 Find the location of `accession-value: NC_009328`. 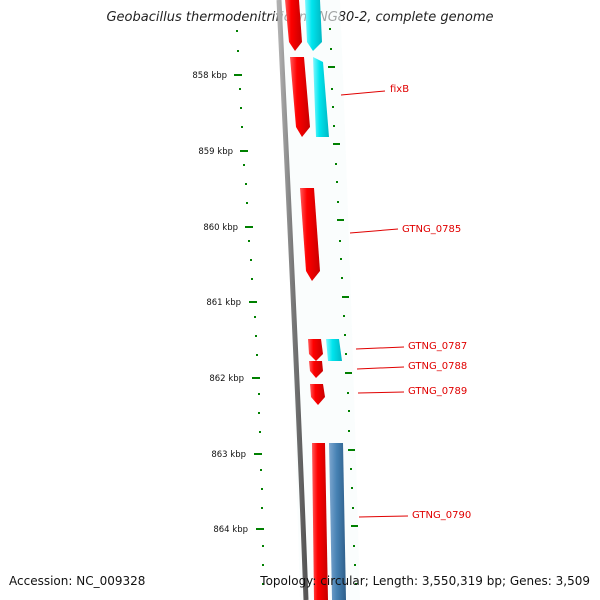

accession-value: NC_009328 is located at coordinates (111, 581).